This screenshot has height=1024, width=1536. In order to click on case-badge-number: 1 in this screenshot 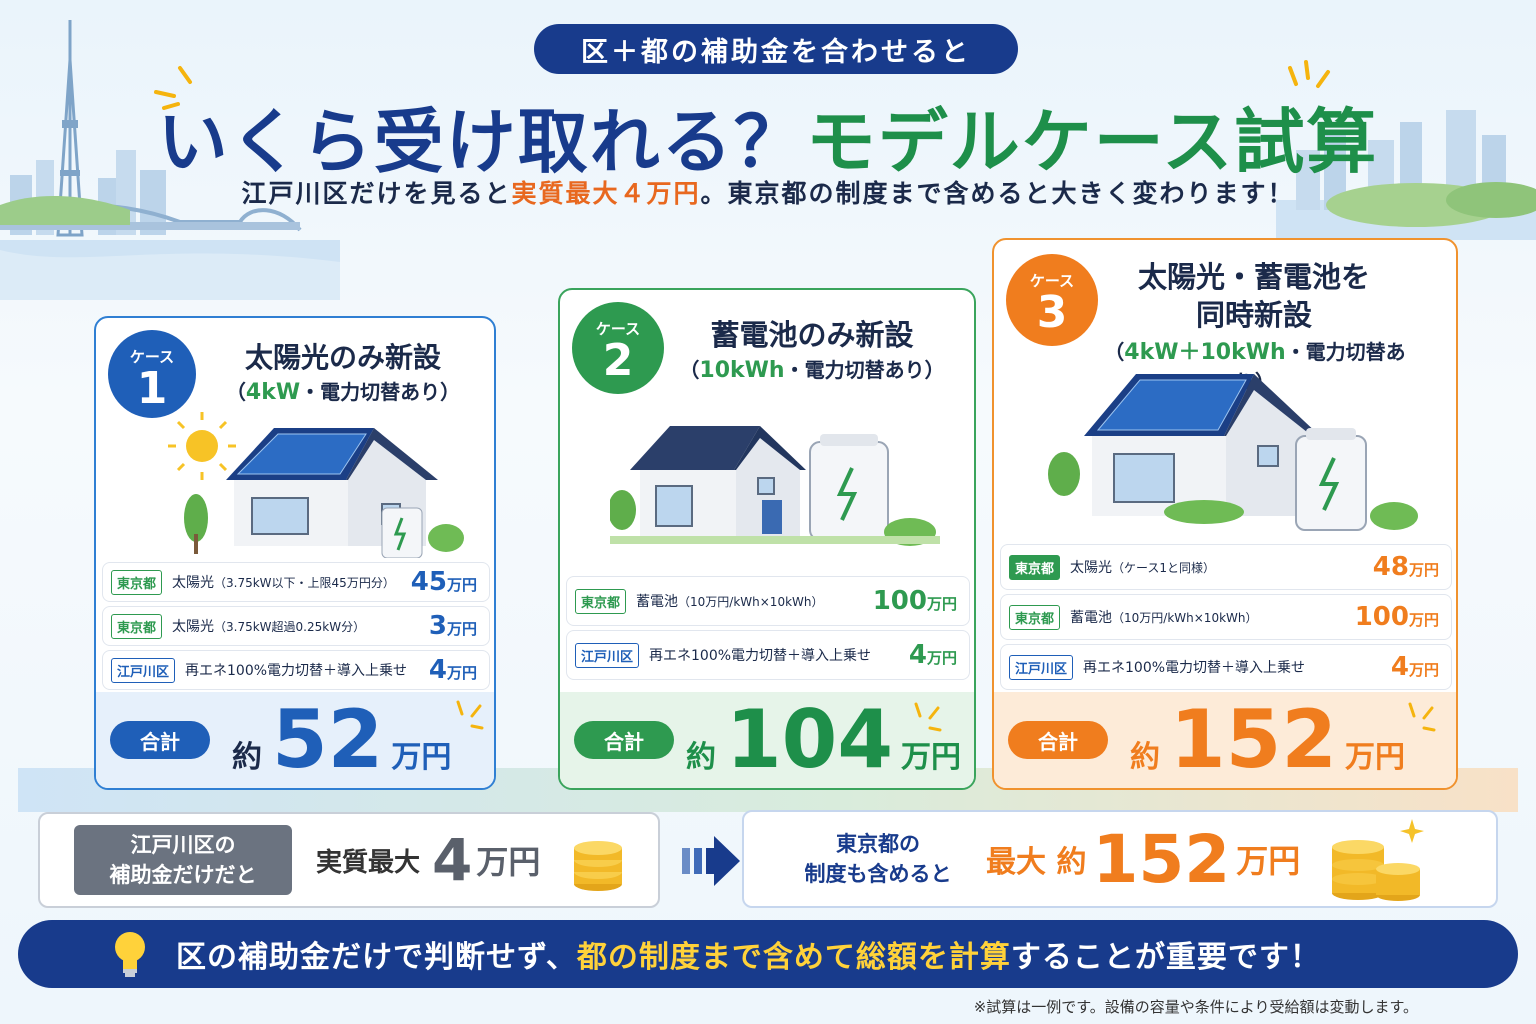, I will do `click(152, 388)`.